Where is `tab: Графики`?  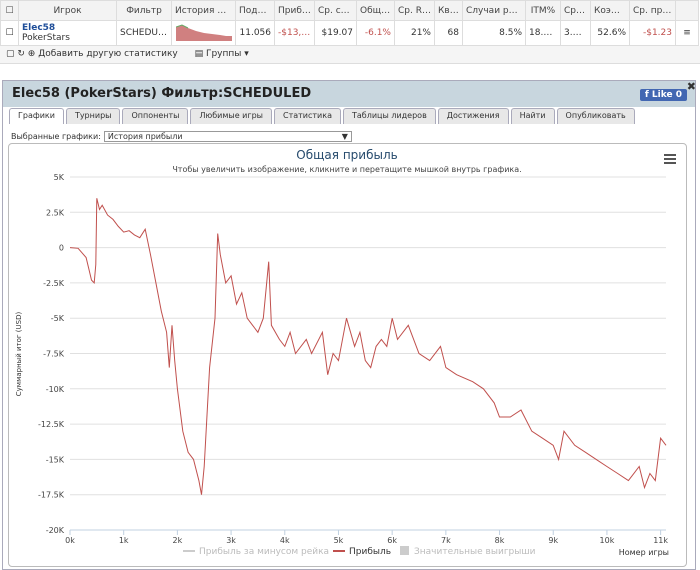 tab: Графики is located at coordinates (36, 116).